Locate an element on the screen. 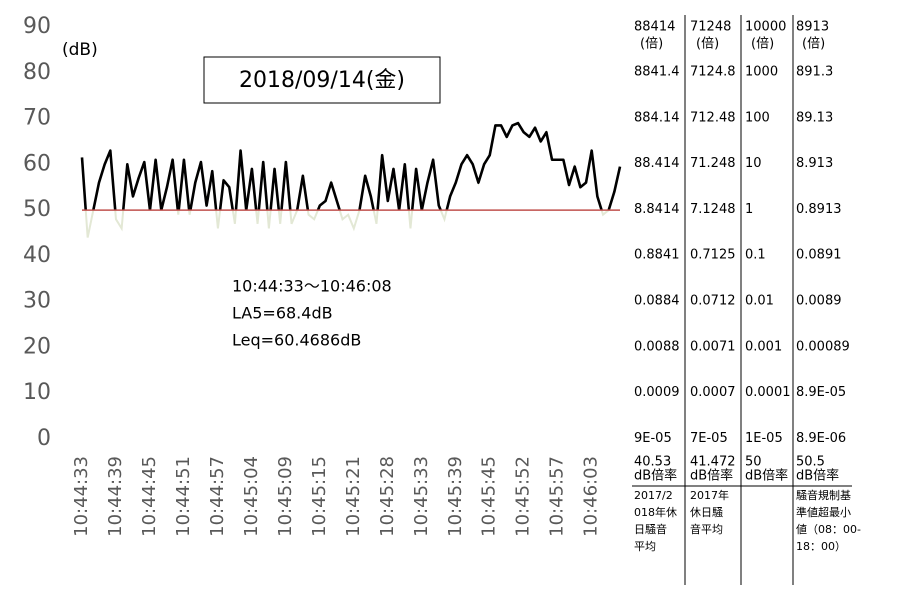  annotation: 10:44:33～10:46:08 is located at coordinates (312, 286).